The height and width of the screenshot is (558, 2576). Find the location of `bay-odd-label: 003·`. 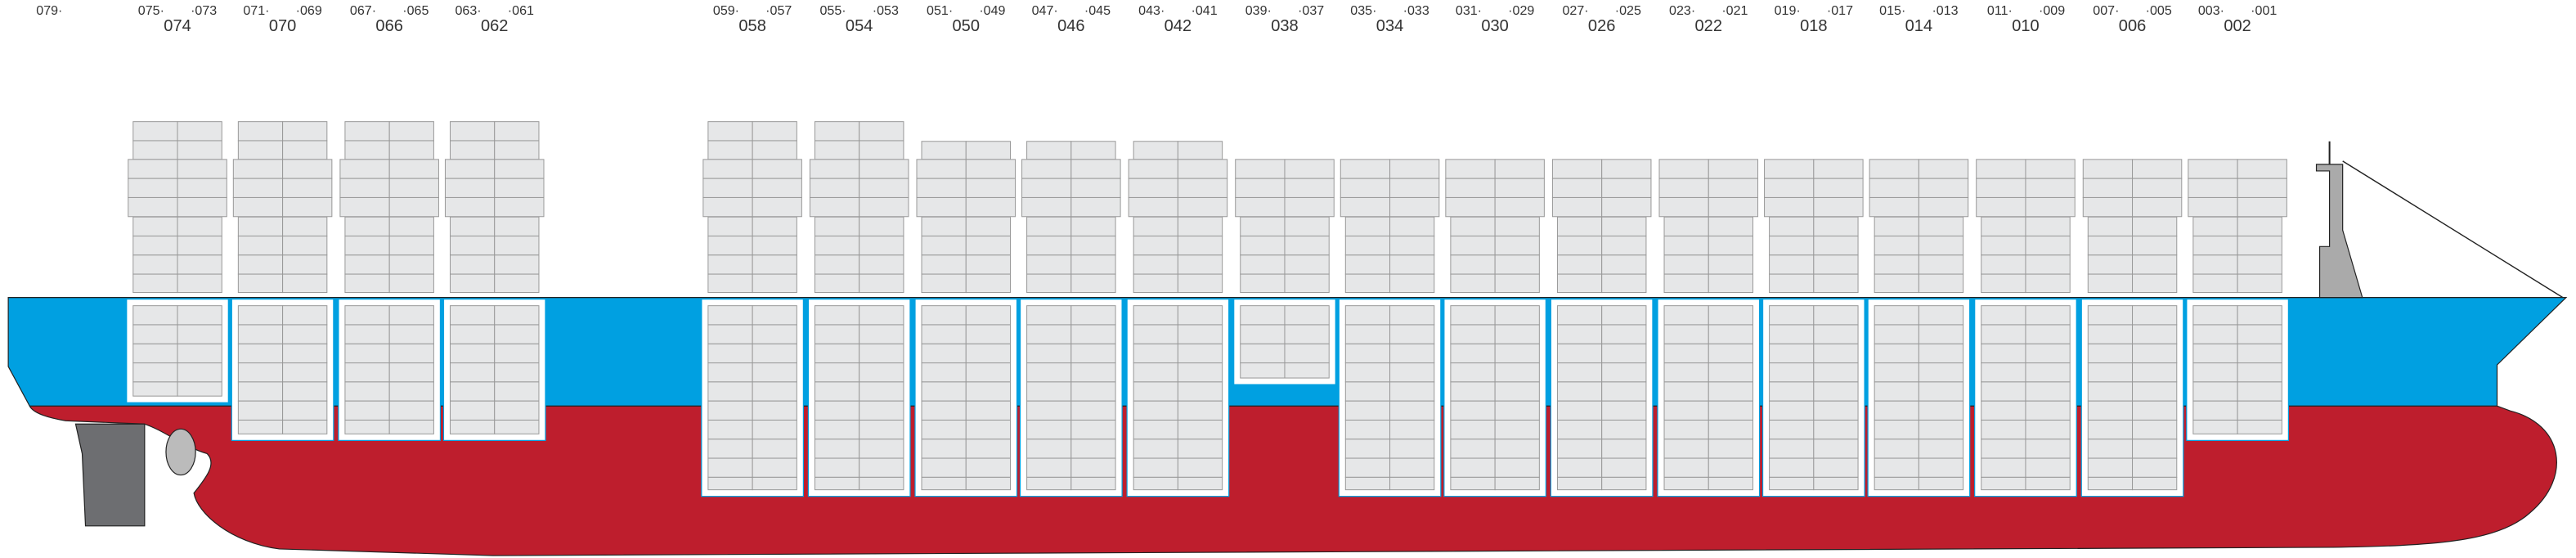

bay-odd-label: 003· is located at coordinates (2211, 11).